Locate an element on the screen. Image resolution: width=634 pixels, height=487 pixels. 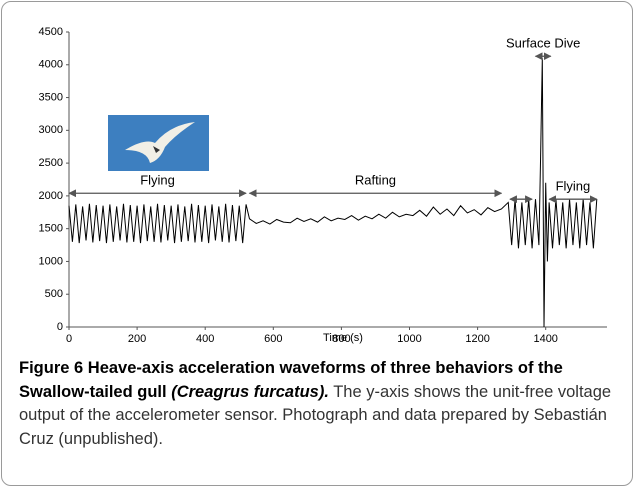
caption-label: Figure 6 is located at coordinates (51, 368).